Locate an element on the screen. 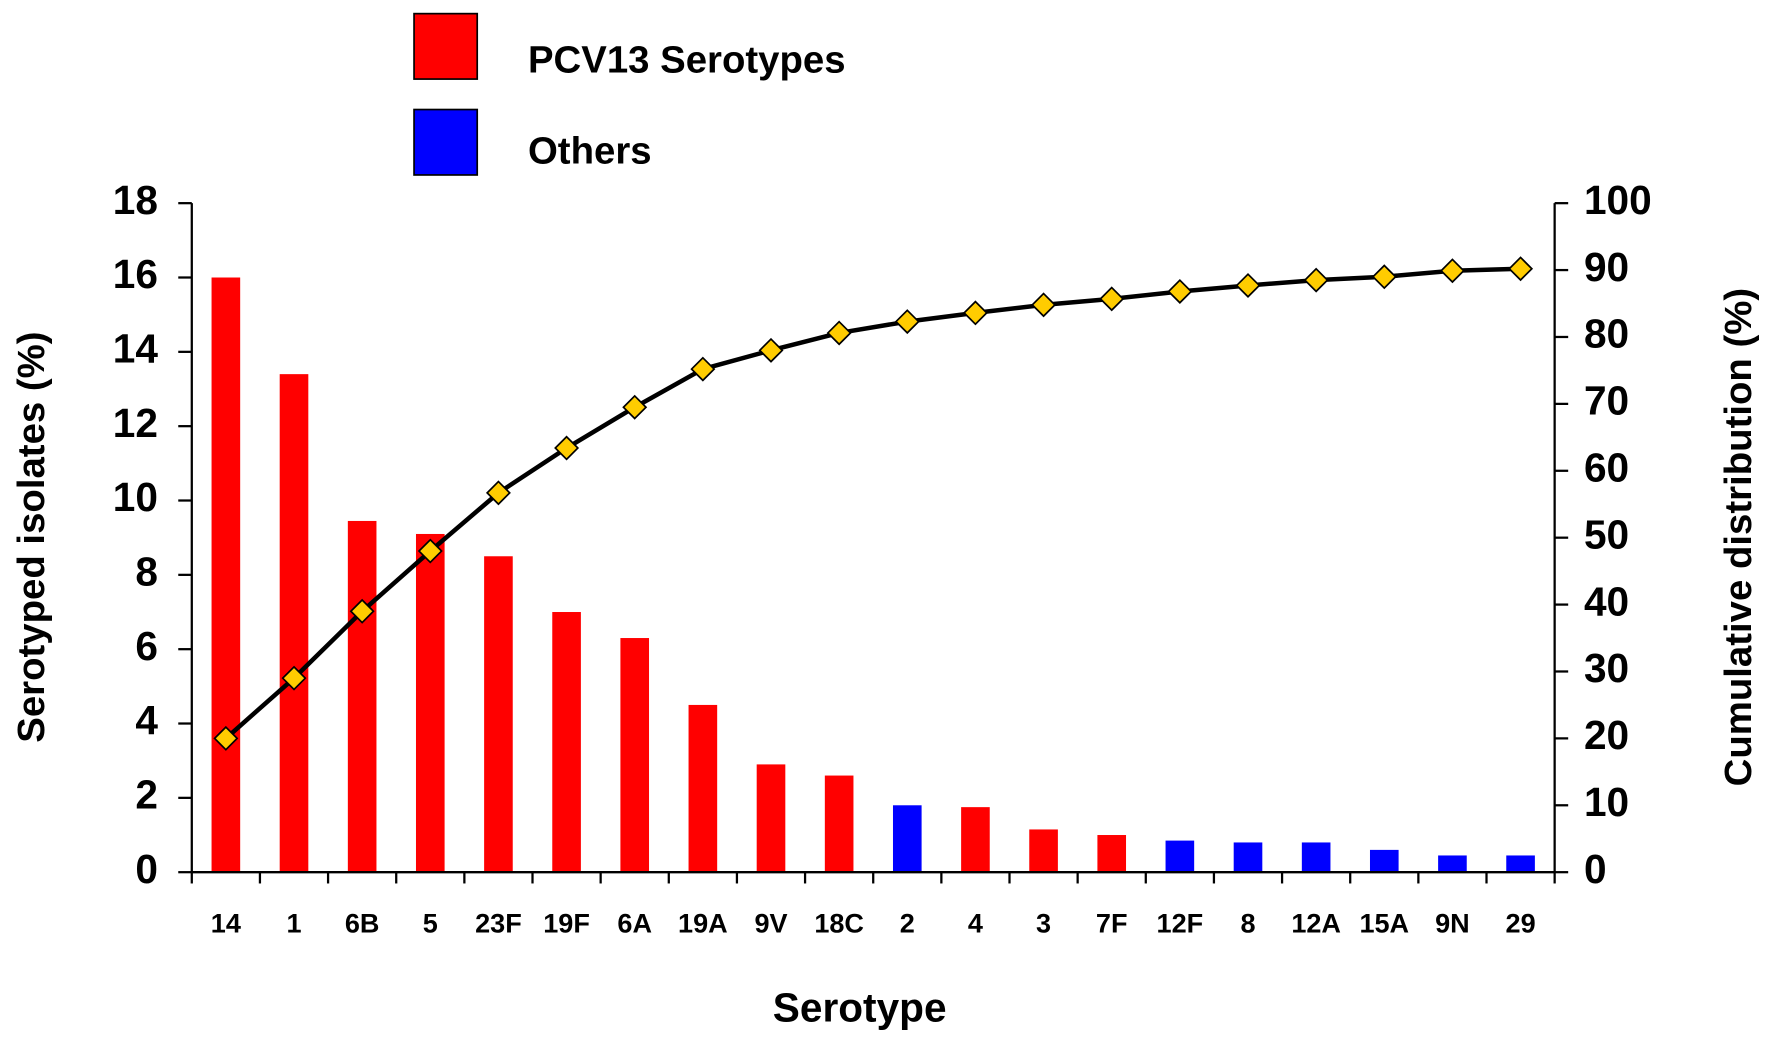  y-axis-label: Serotyped isolates (%) is located at coordinates (31, 536).